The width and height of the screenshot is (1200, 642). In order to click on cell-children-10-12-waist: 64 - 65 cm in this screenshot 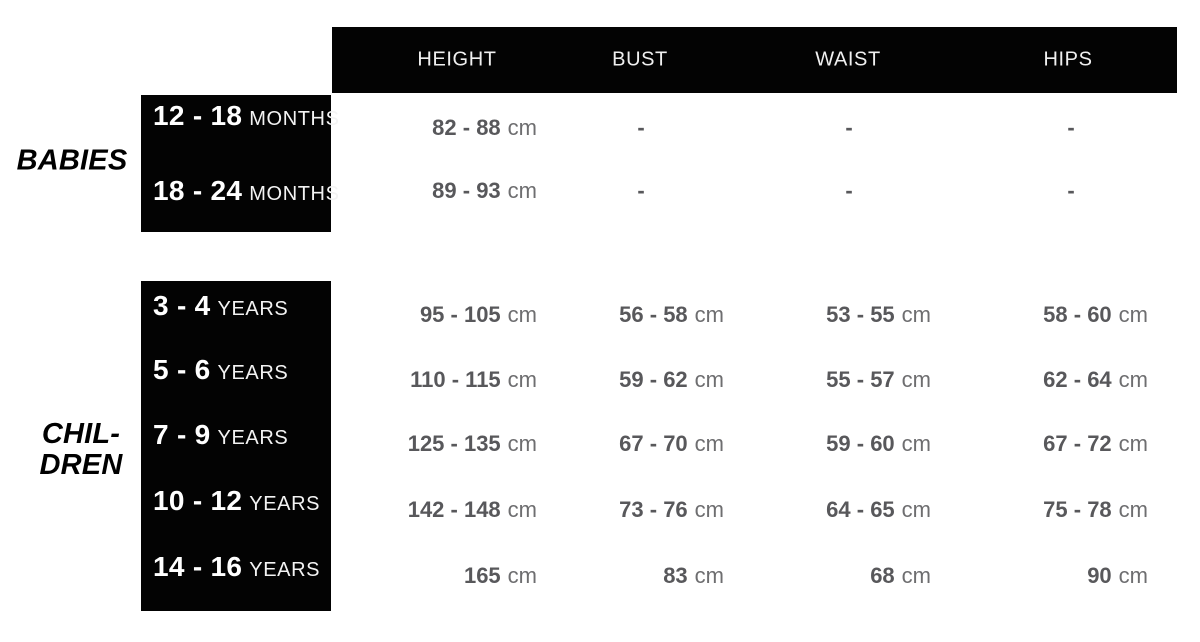, I will do `click(878, 510)`.